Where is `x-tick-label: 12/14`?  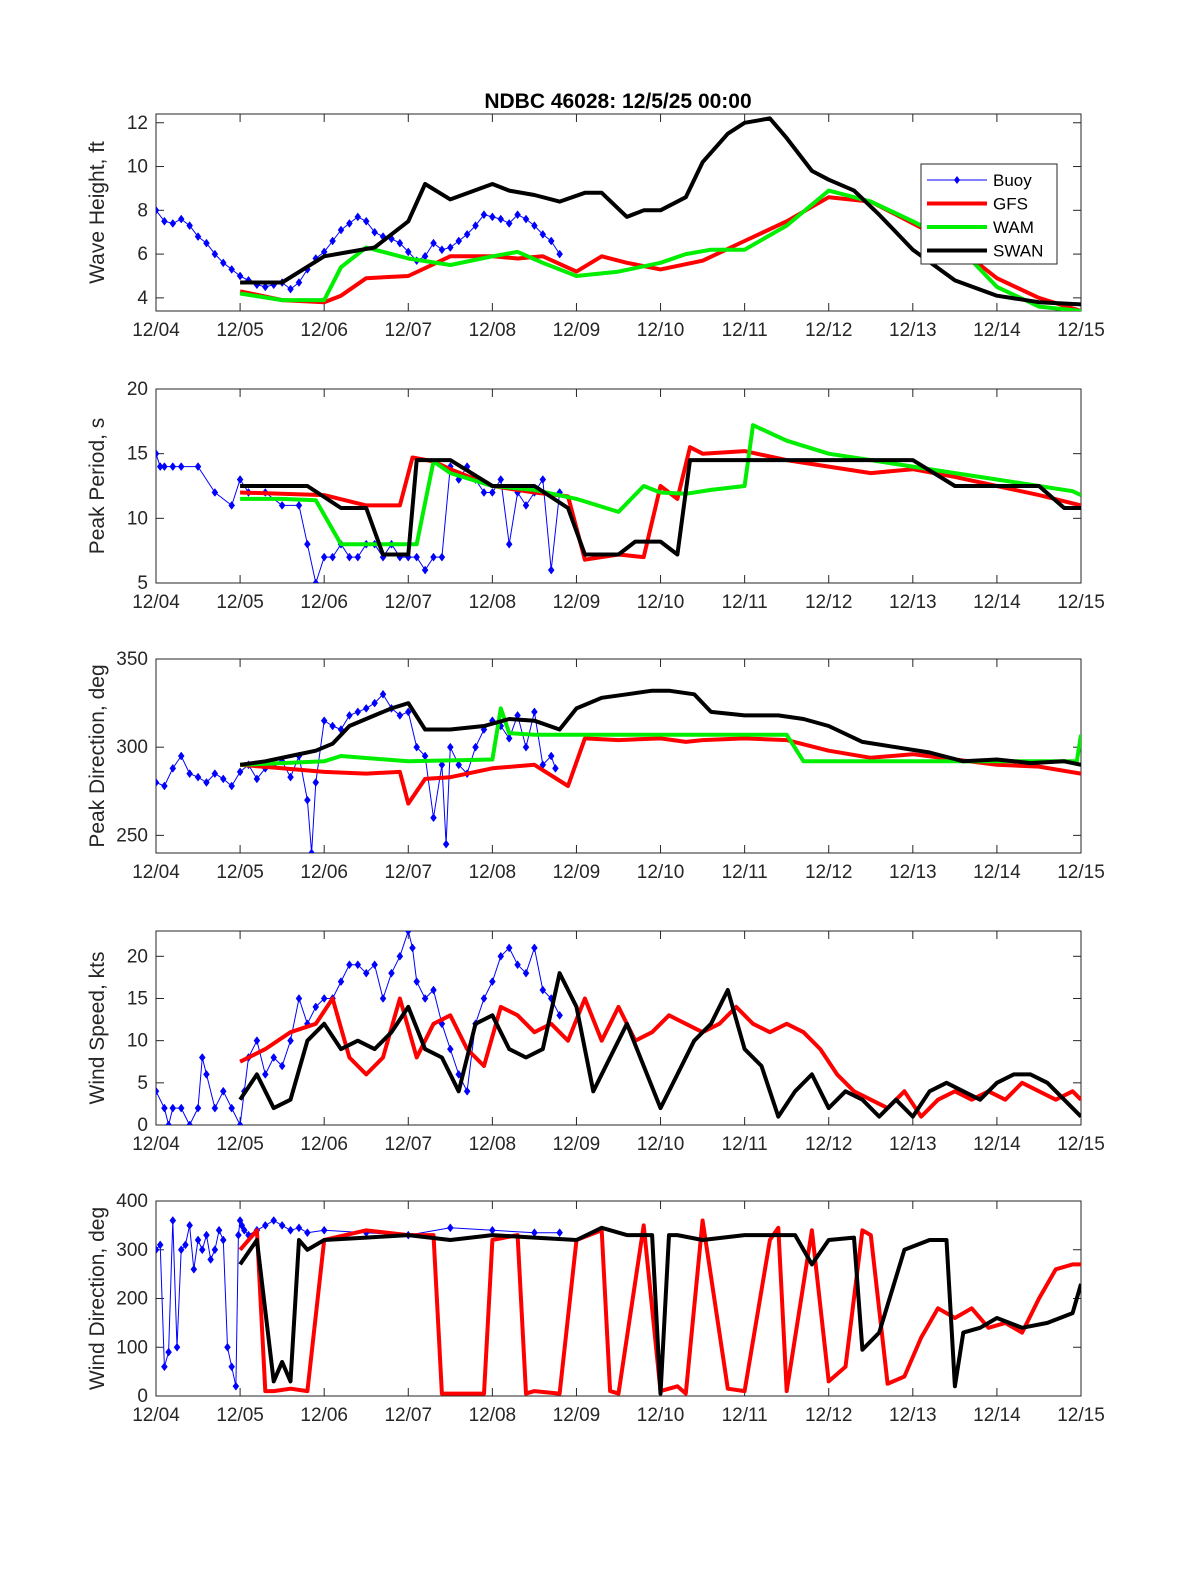
x-tick-label: 12/14 is located at coordinates (997, 330).